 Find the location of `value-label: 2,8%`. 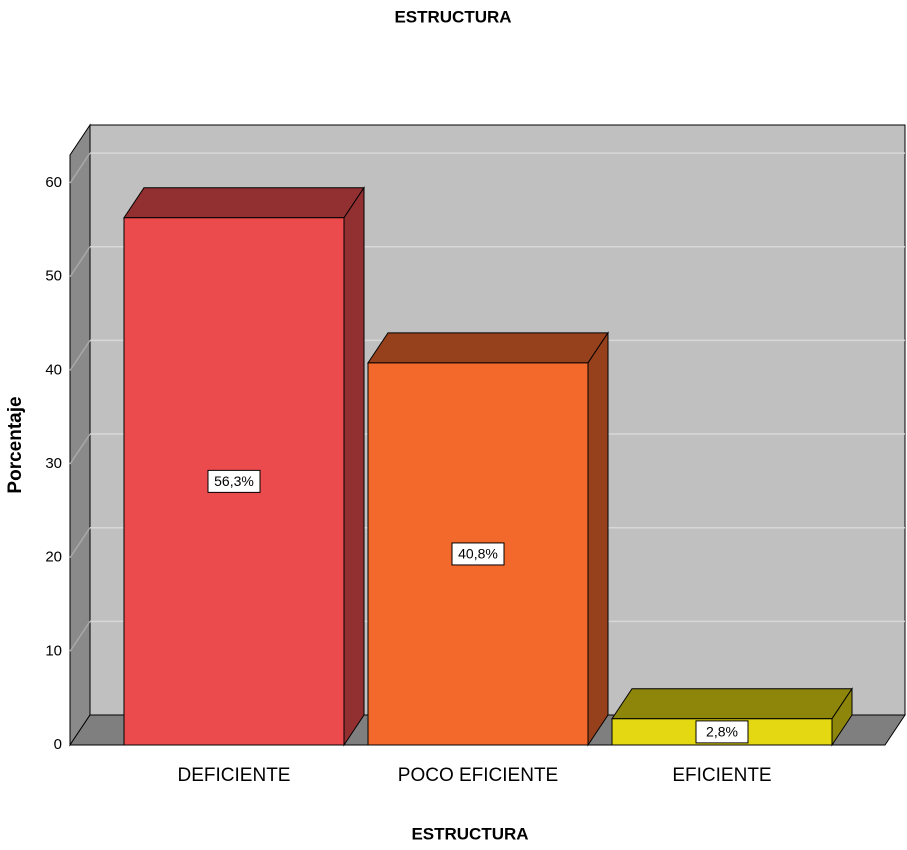

value-label: 2,8% is located at coordinates (722, 732).